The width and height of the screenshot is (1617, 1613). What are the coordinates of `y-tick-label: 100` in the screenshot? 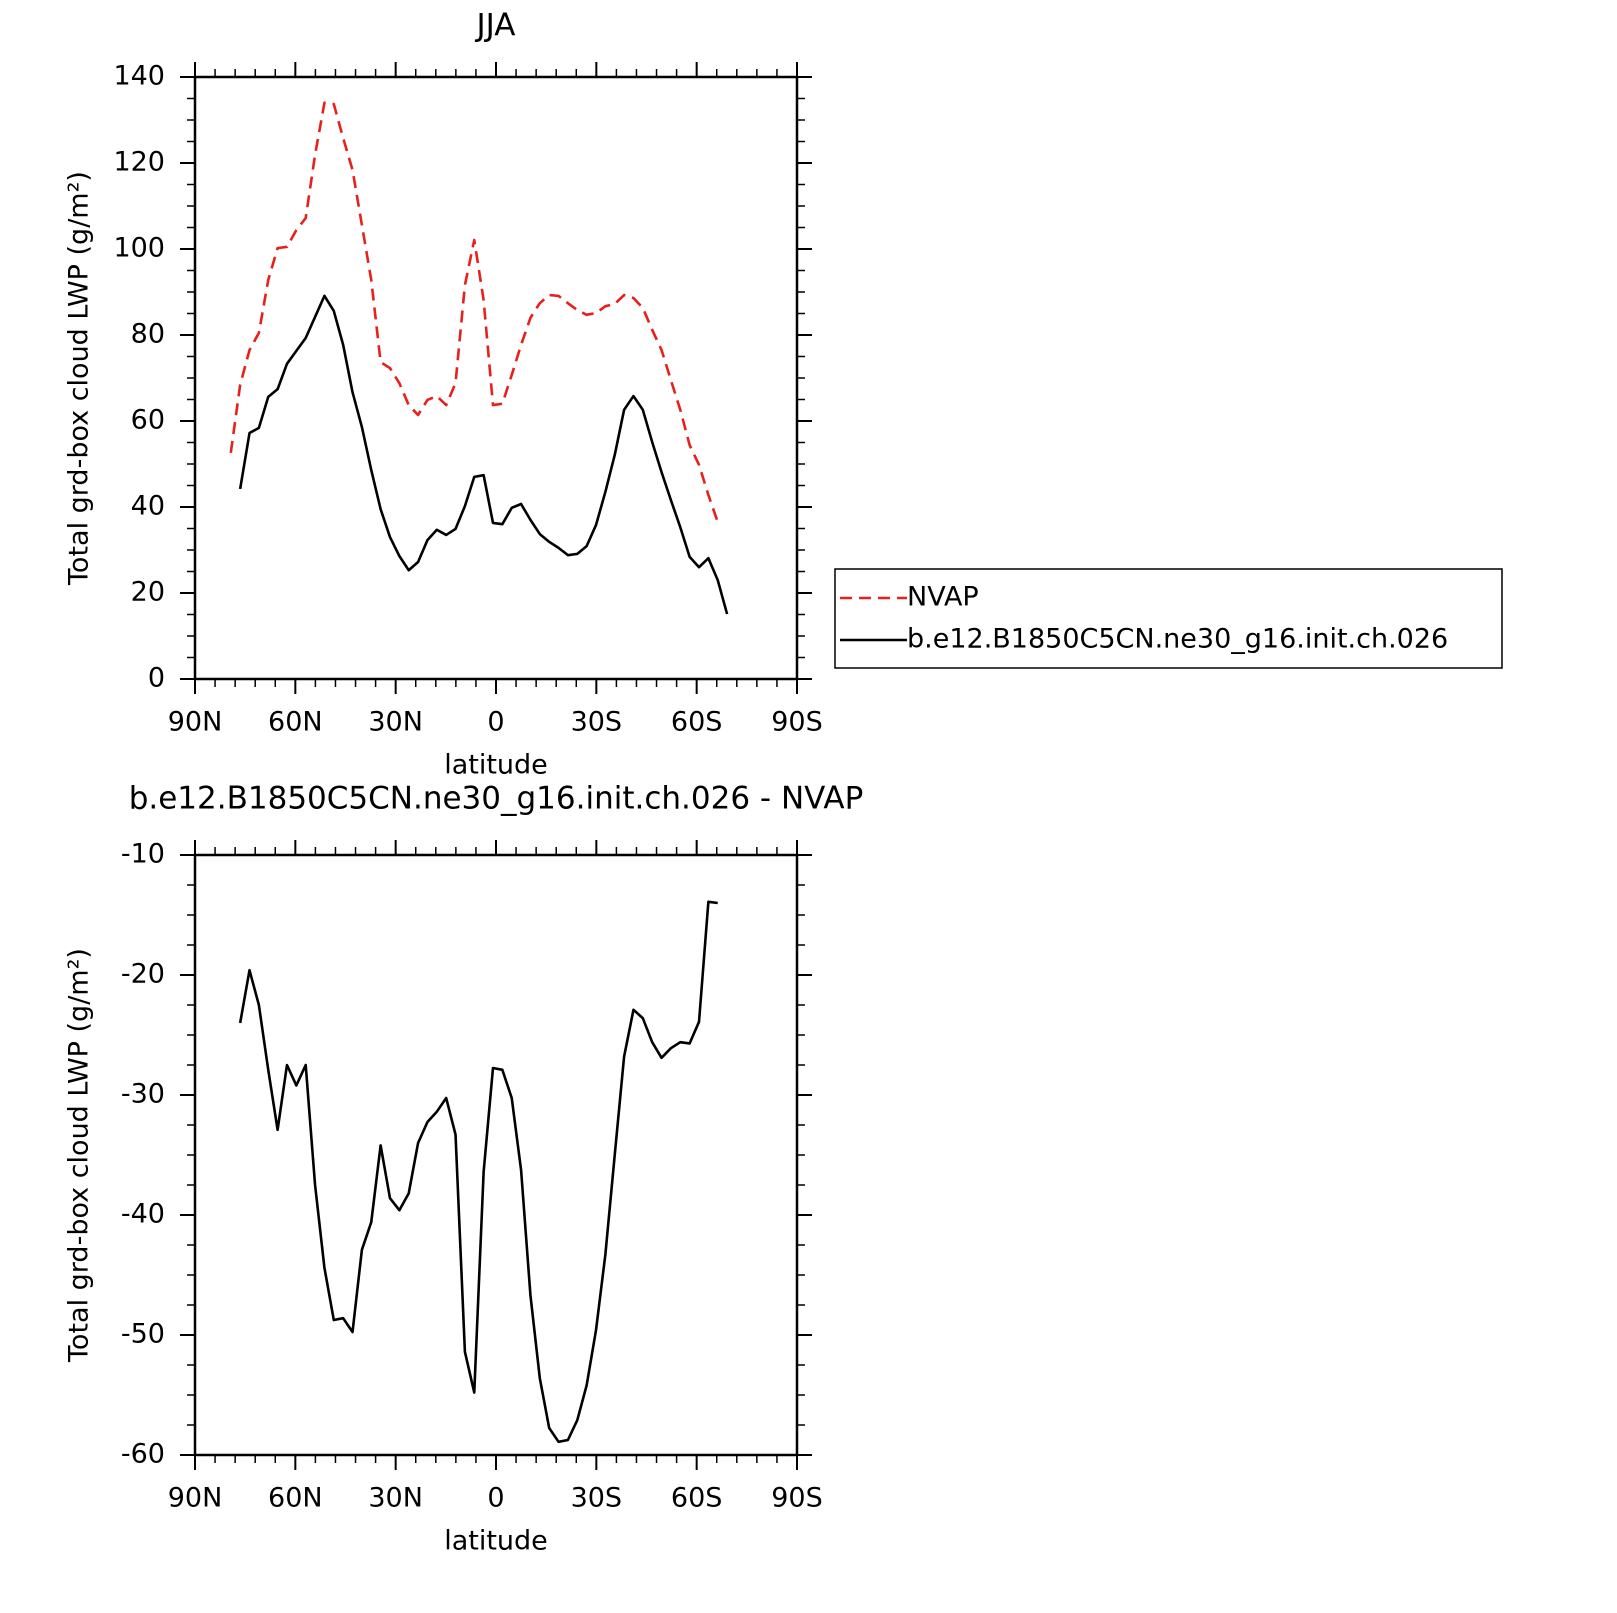 It's located at (139, 248).